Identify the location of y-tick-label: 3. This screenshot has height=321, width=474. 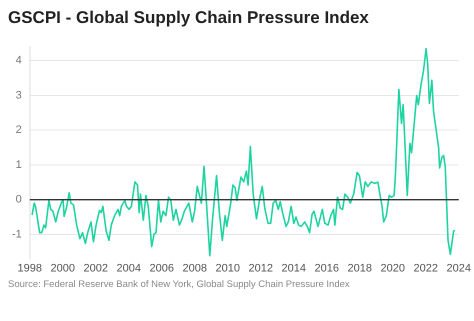
(19, 95).